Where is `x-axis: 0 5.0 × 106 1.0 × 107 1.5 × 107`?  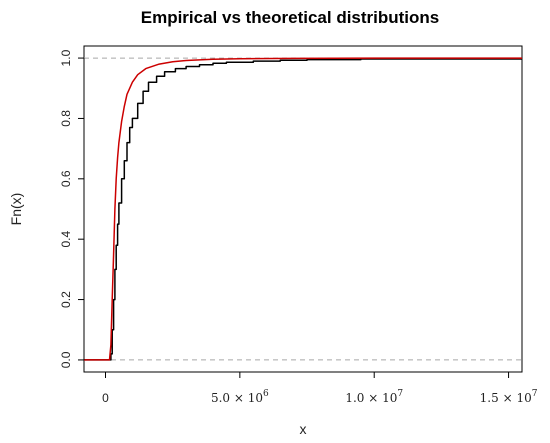 x-axis: 0 5.0 × 106 1.0 × 107 1.5 × 107 is located at coordinates (320, 388).